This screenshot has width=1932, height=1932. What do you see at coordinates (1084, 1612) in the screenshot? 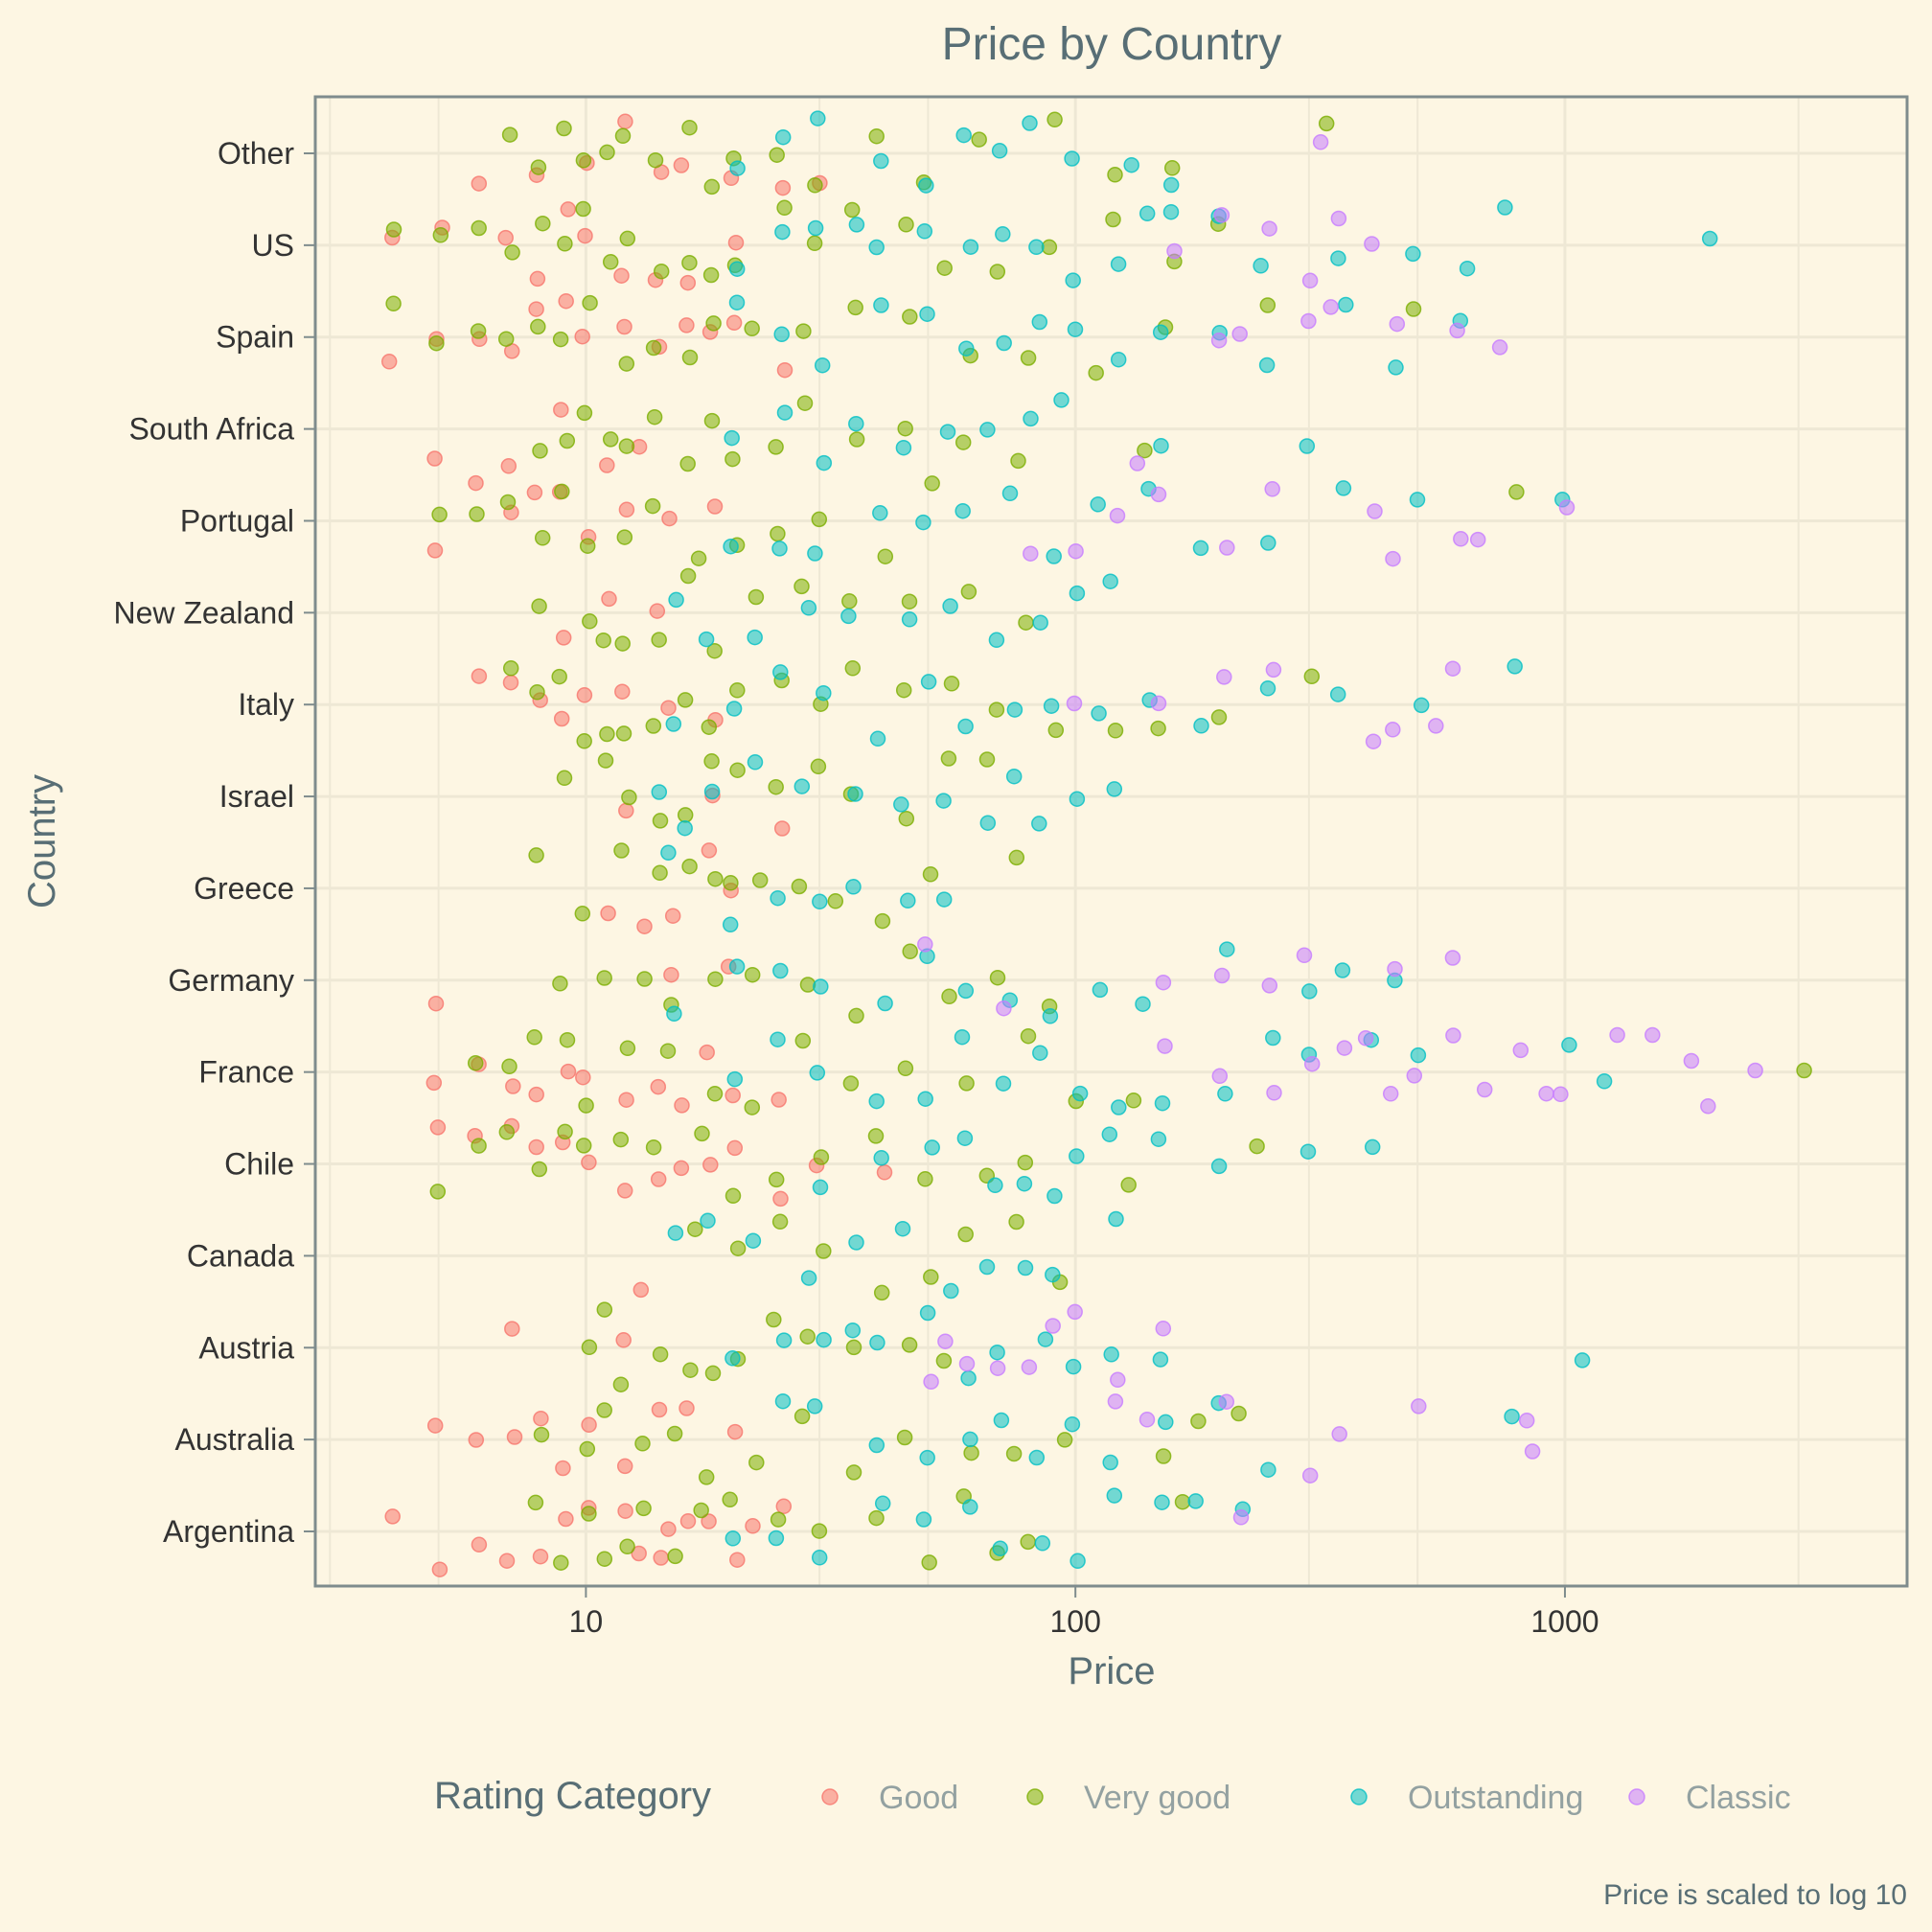
I see `x-axis: 10 100 1000` at bounding box center [1084, 1612].